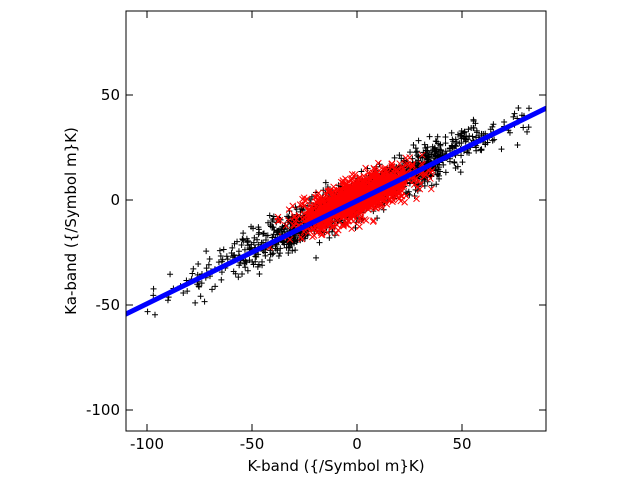 This screenshot has height=480, width=640. I want to click on y-tick-label: 50, so click(110, 95).